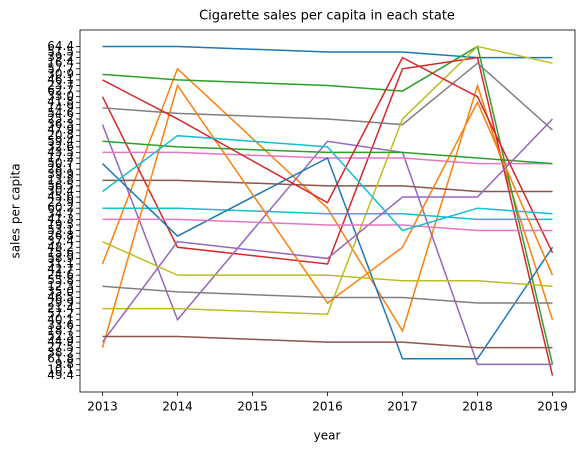 This screenshot has width=585, height=453. What do you see at coordinates (60, 347) in the screenshot?
I see `y-tick-label: 27.5` at bounding box center [60, 347].